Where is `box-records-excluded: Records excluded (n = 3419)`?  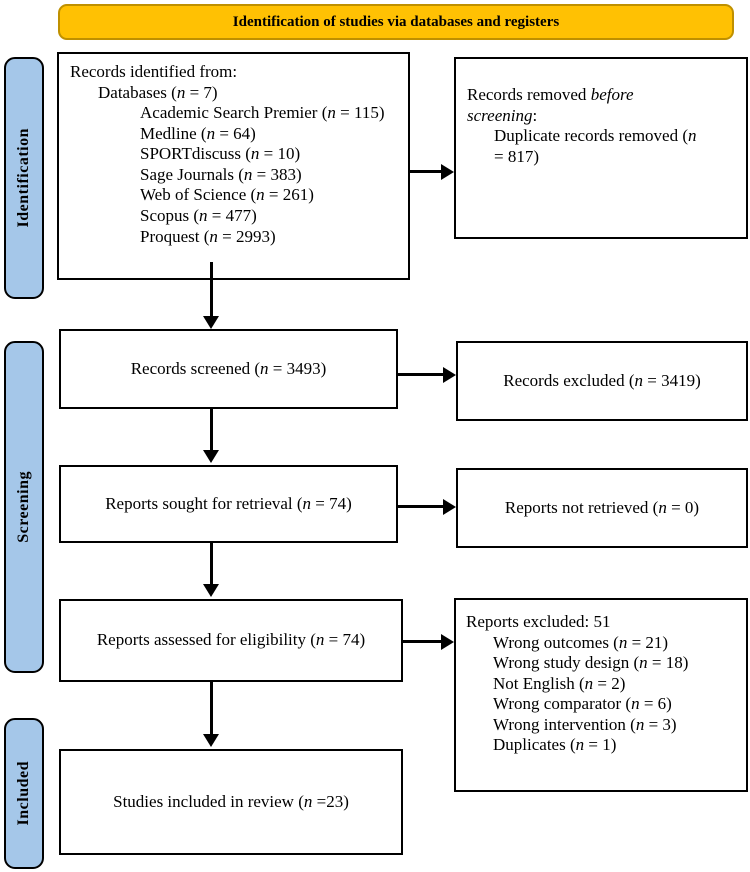
box-records-excluded: Records excluded (n = 3419) is located at coordinates (602, 381).